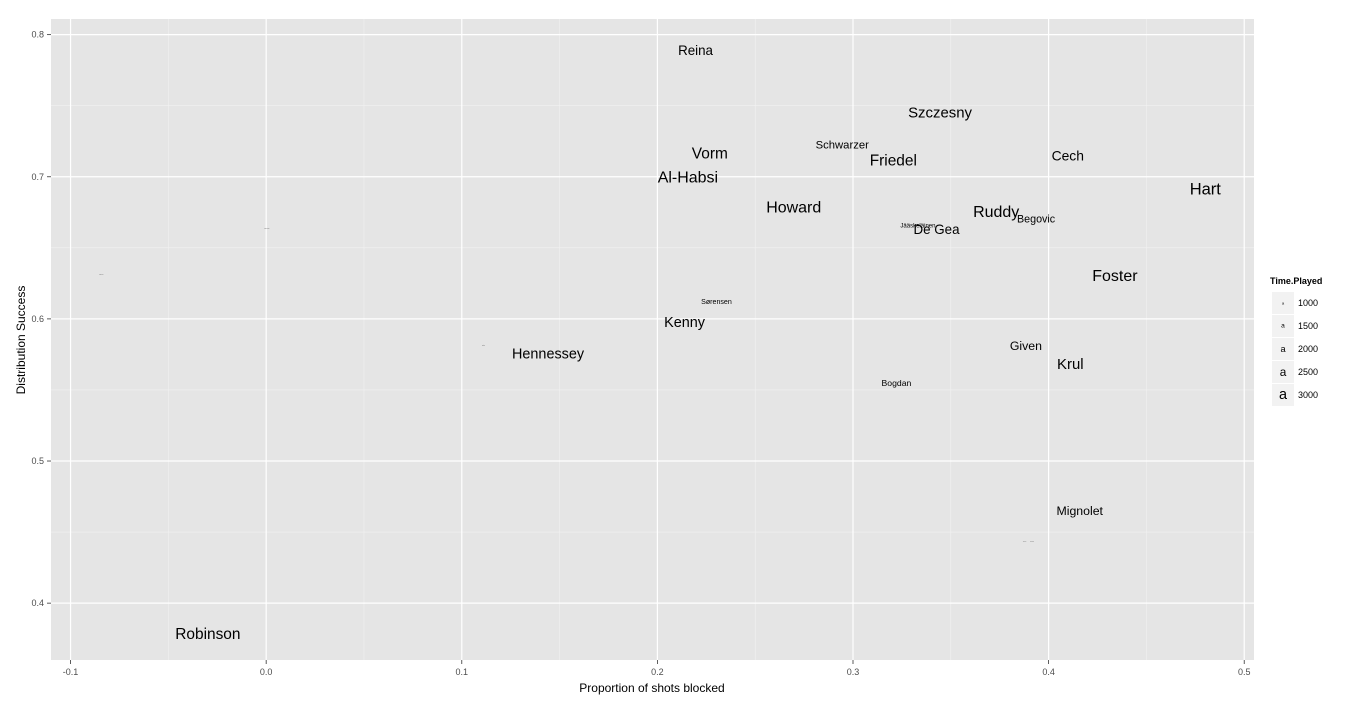  Describe the element at coordinates (716, 302) in the screenshot. I see `point-label: Sørensen` at that location.